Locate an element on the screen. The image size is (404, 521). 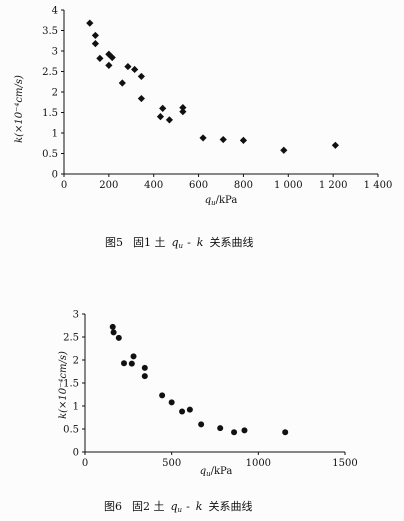
chart-2-y-tick-label: 3 is located at coordinates (76, 315).